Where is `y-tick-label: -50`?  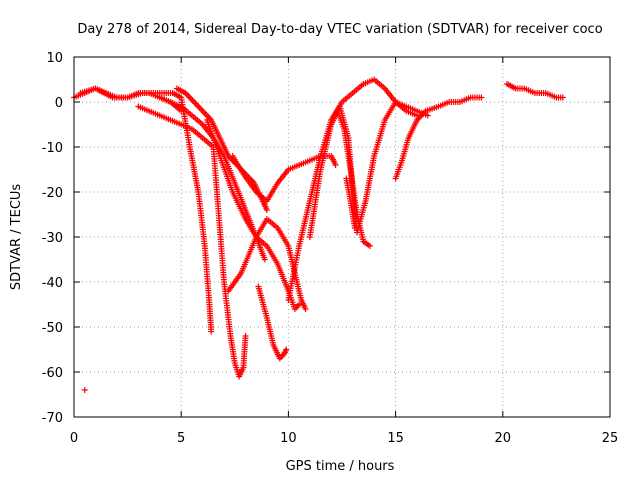
y-tick-label: -50 is located at coordinates (52, 328).